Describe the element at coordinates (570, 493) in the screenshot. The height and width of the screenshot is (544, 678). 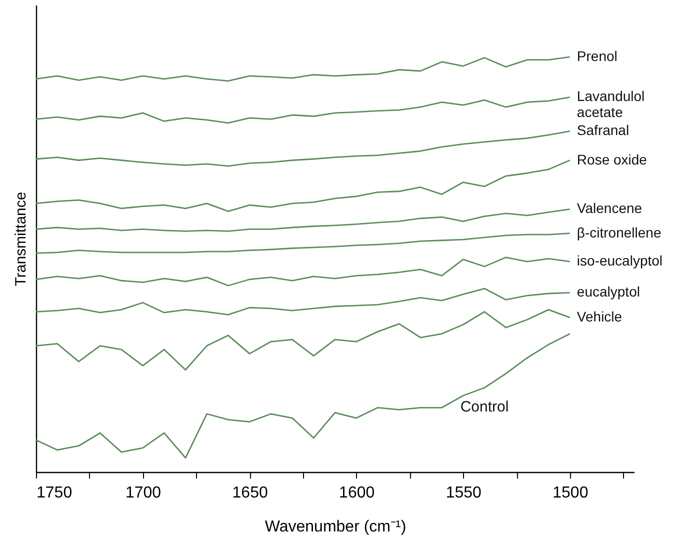
I see `x-tick-label: 1500` at that location.